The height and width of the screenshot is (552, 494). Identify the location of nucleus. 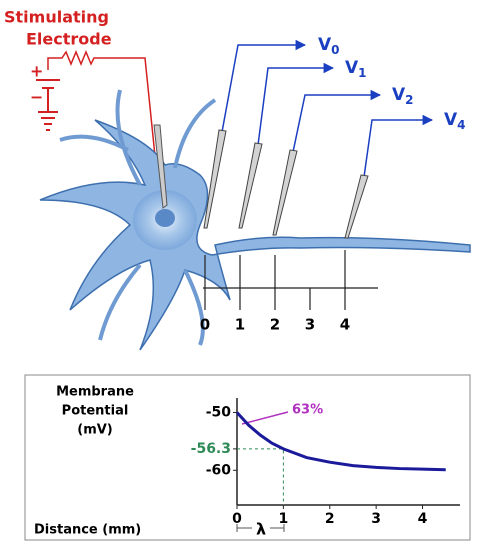
(165, 218).